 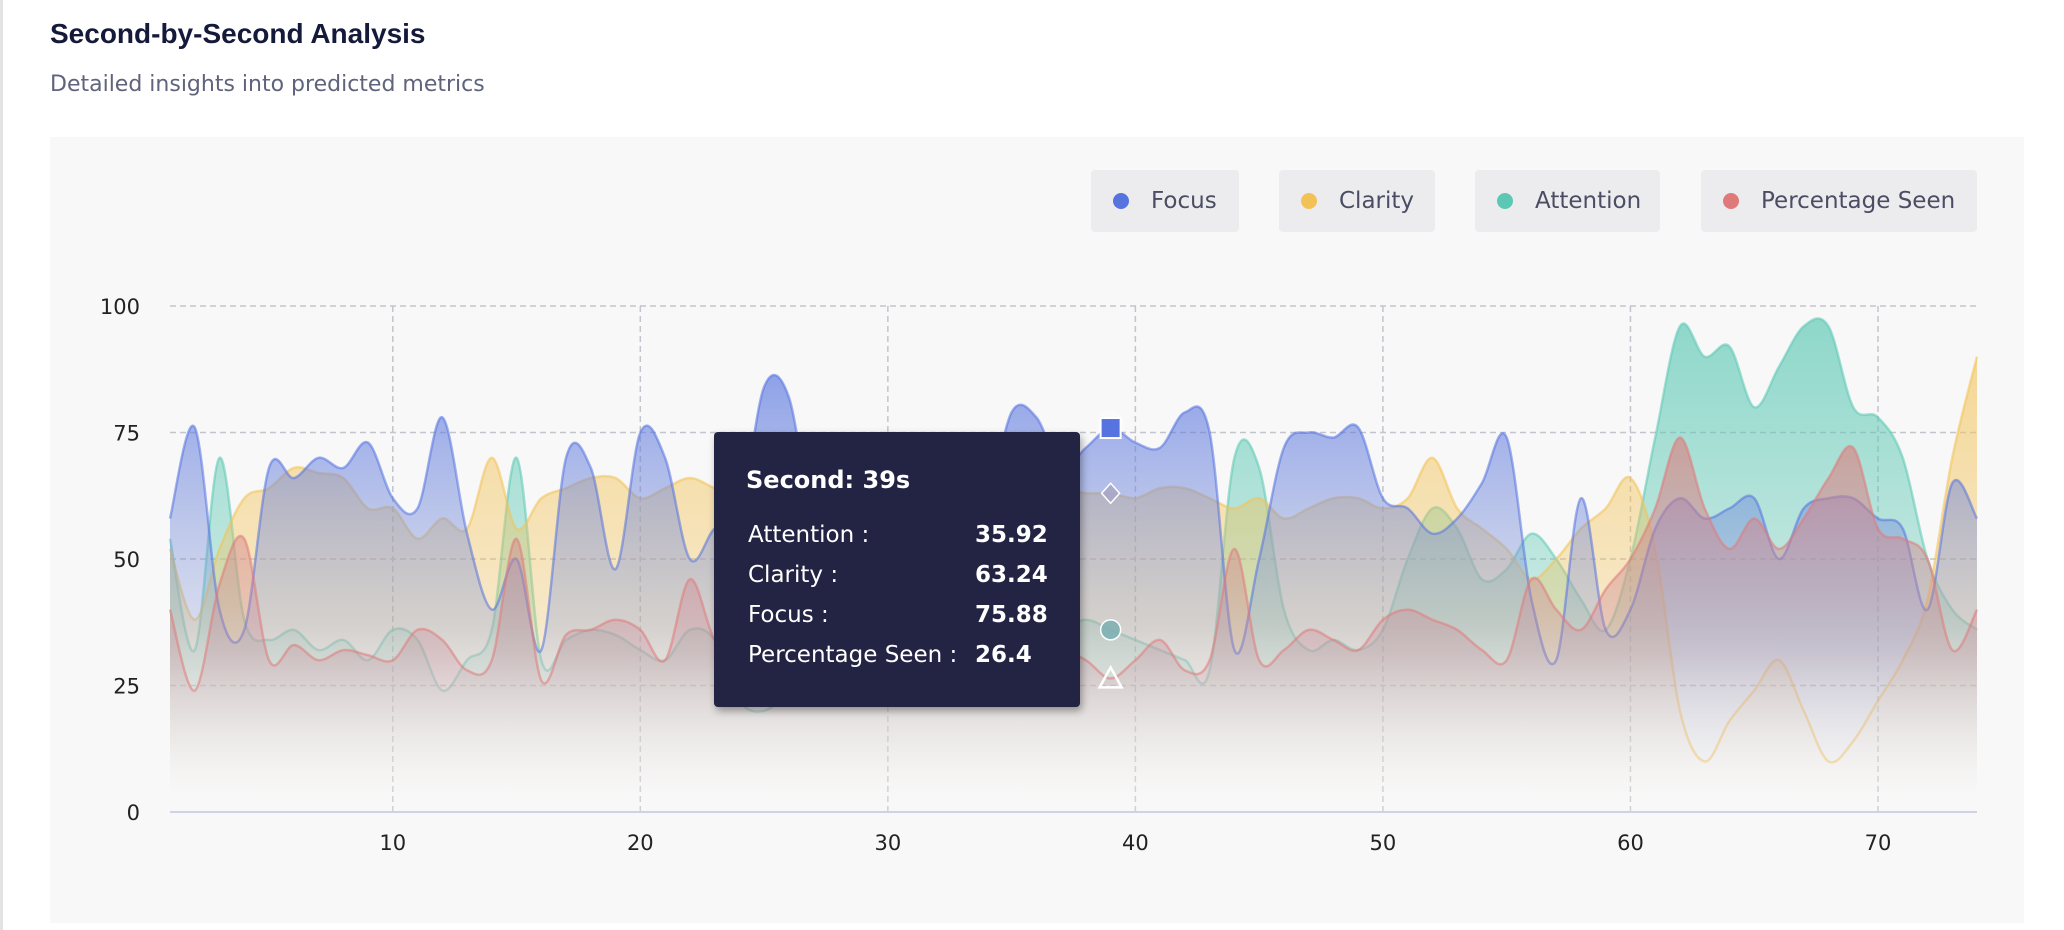 I want to click on y-tick-label: 25, so click(x=126, y=687).